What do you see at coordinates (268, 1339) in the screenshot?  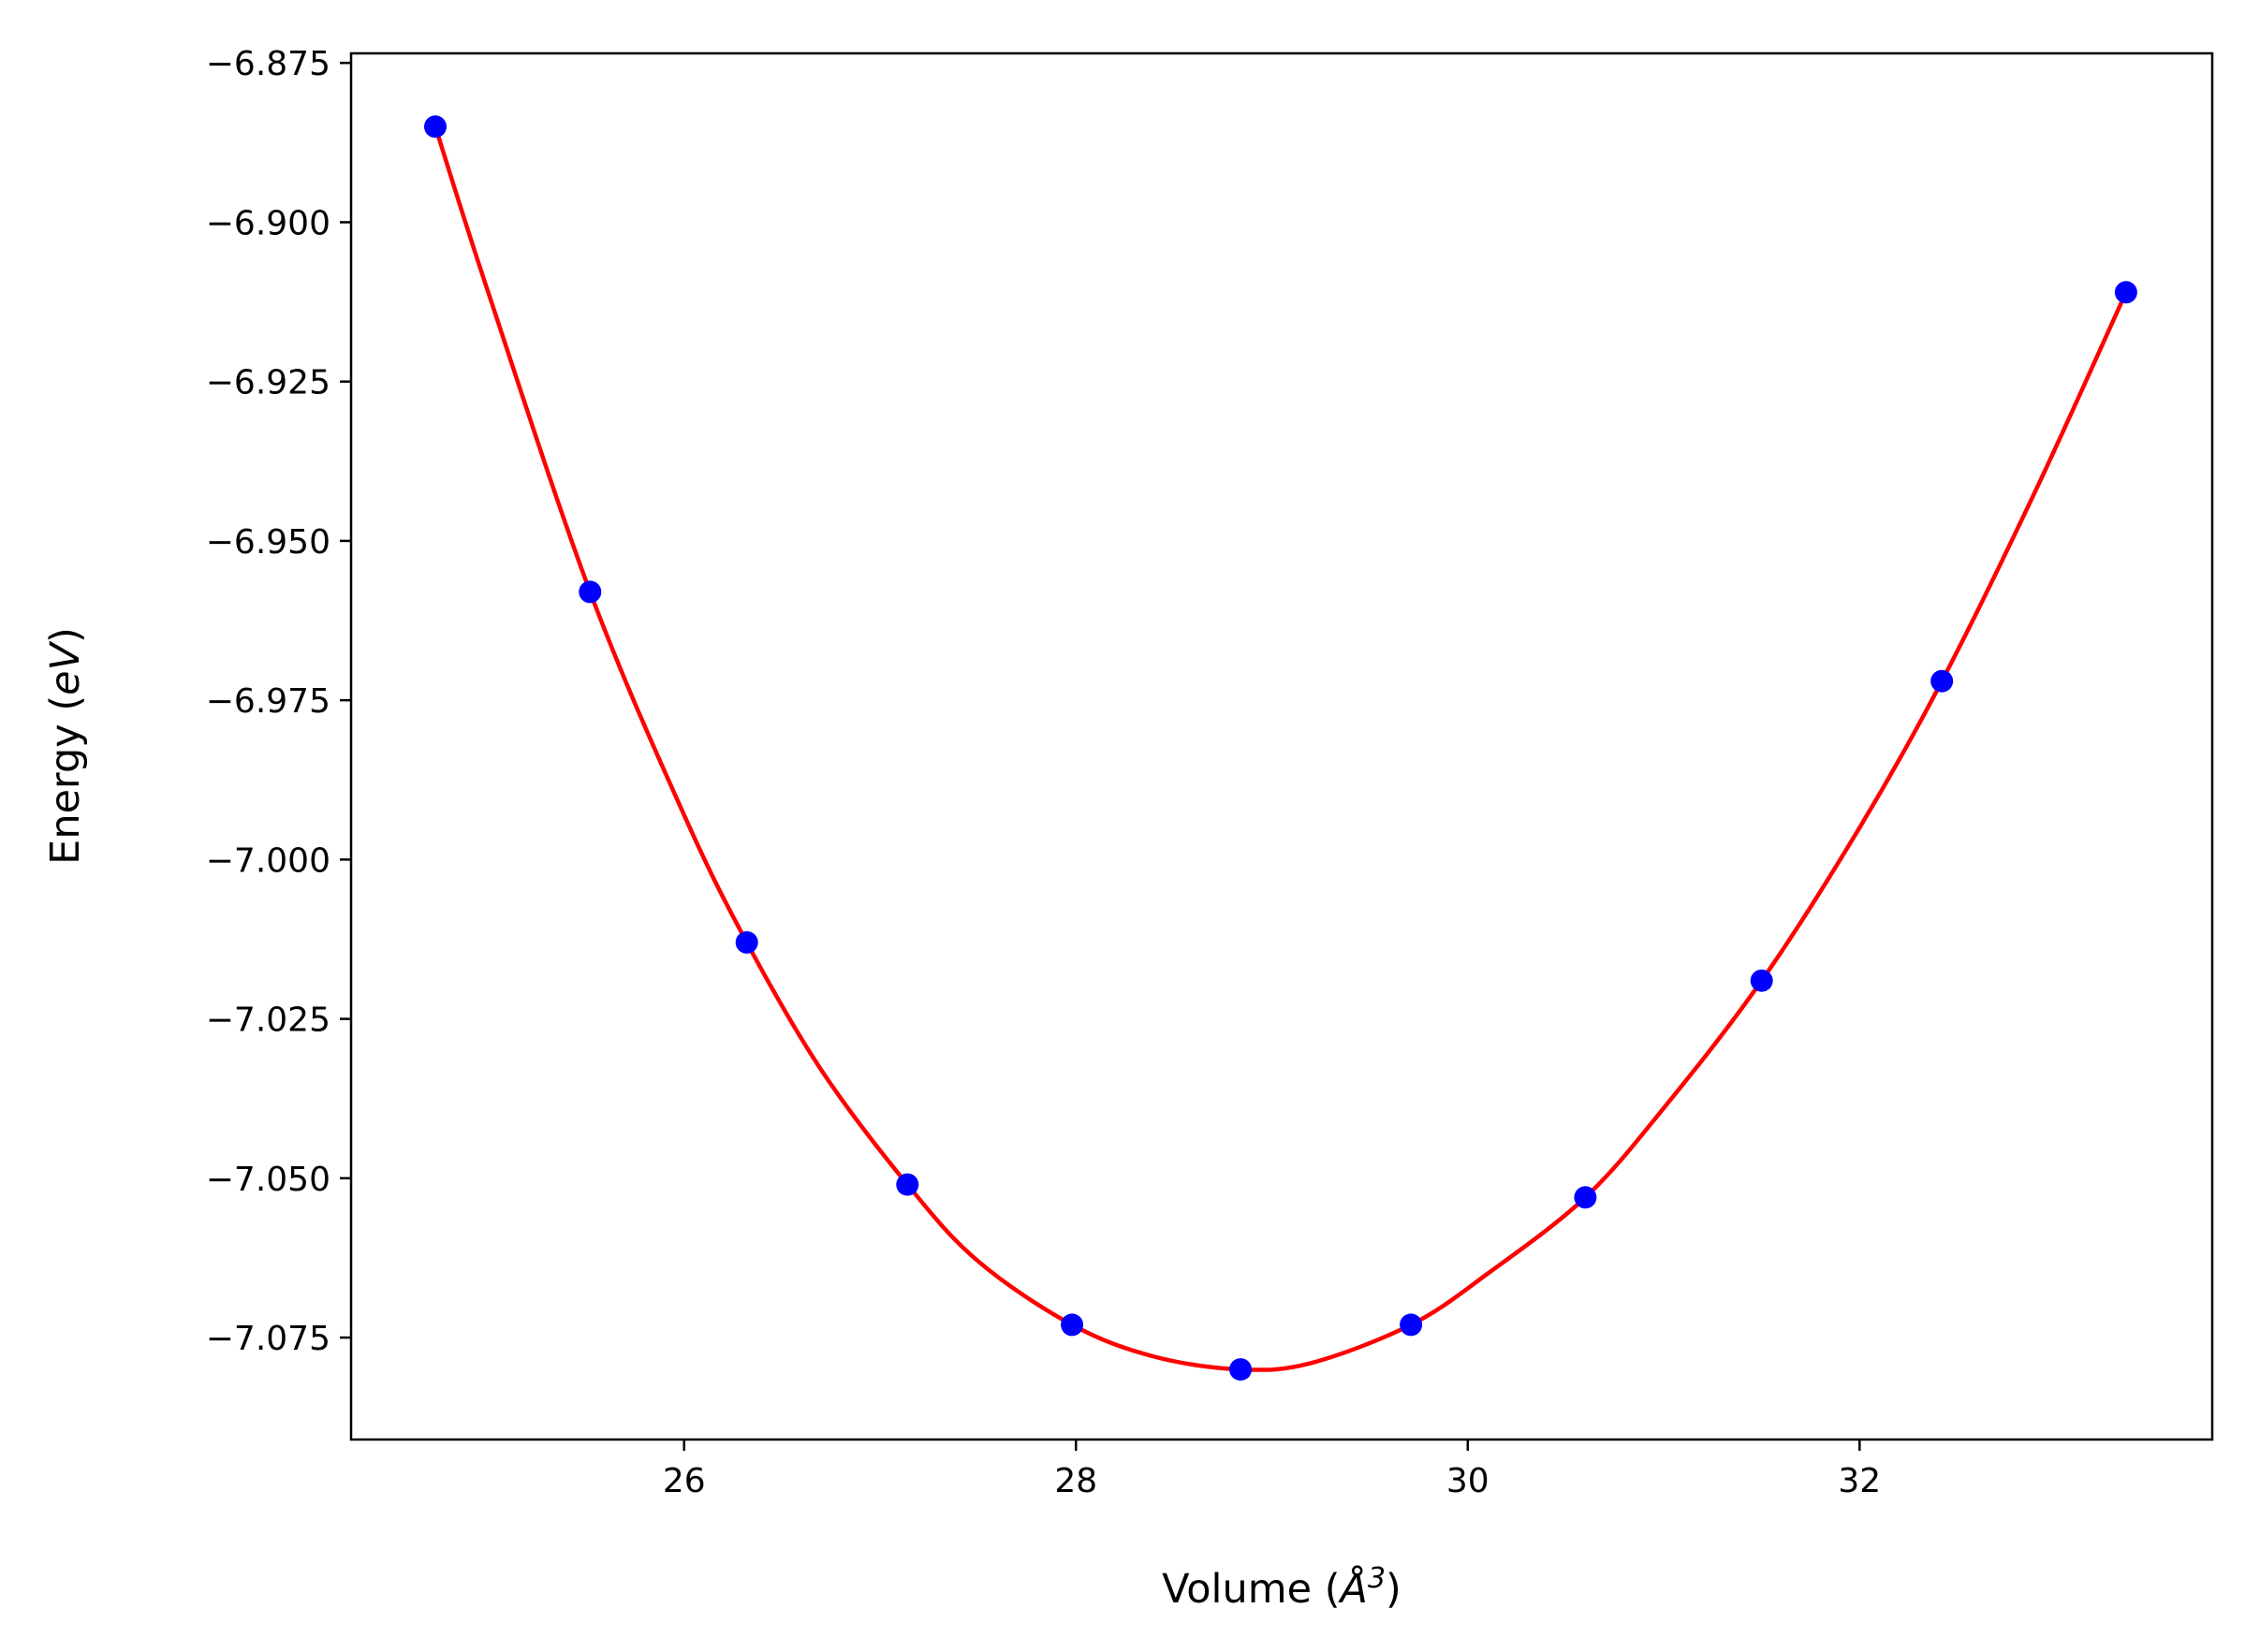 I see `y-tick-label: −7.075` at bounding box center [268, 1339].